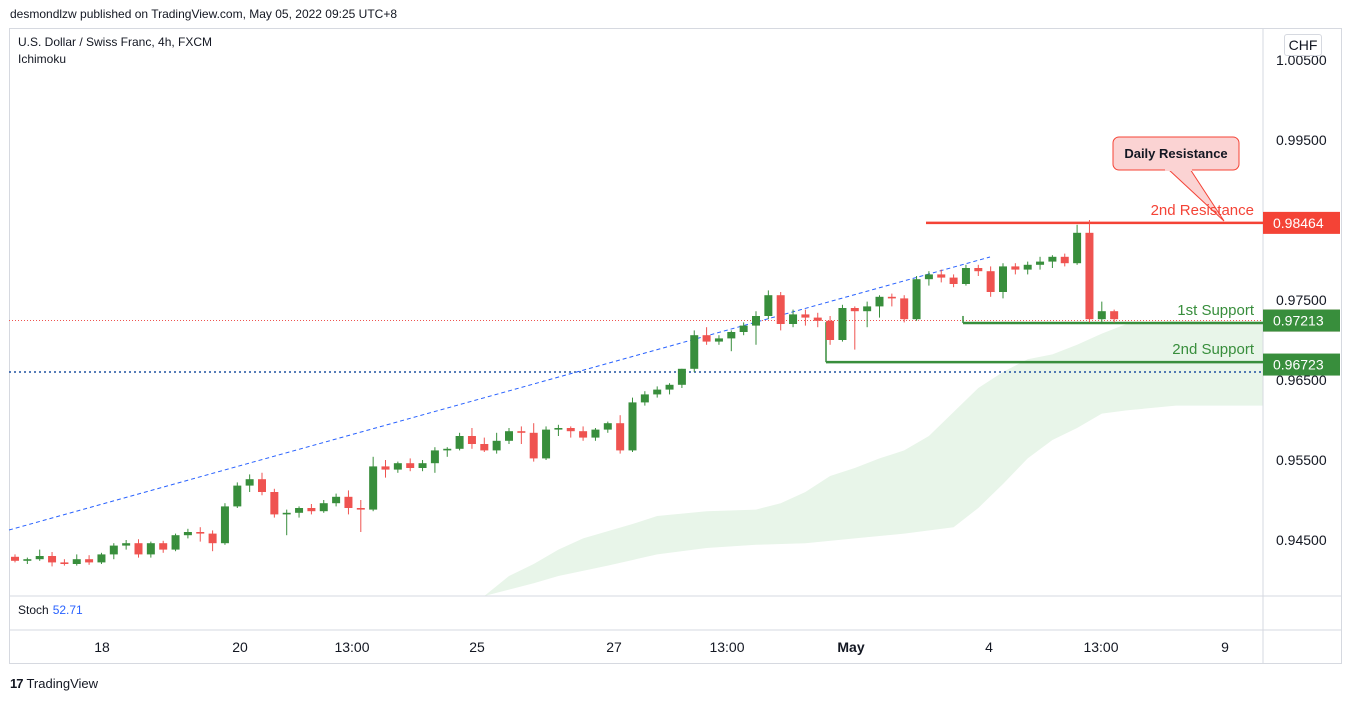 The height and width of the screenshot is (701, 1353). I want to click on x-tick-label: 27, so click(614, 647).